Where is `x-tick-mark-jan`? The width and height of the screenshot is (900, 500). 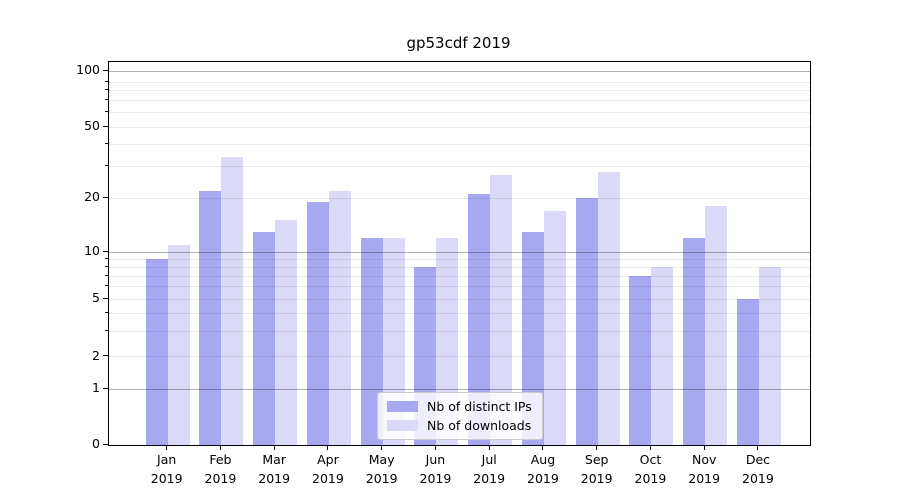
x-tick-mark-jan is located at coordinates (167, 447).